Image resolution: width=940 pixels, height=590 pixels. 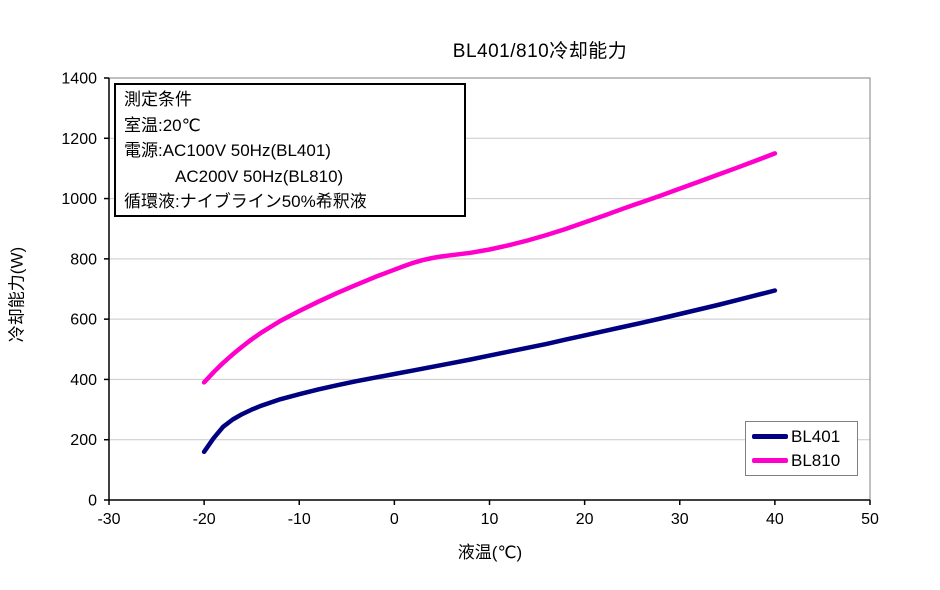 I want to click on chart-title: BL401/810冷却能力, so click(x=540, y=51).